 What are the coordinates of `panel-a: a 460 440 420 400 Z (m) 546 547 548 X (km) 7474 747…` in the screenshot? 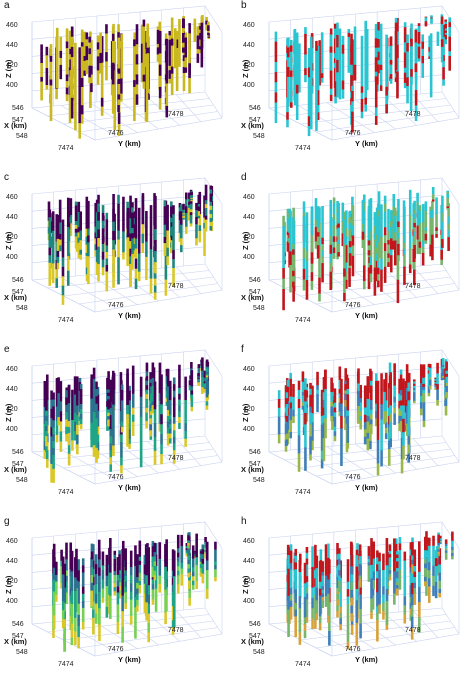 It's located at (118, 86).